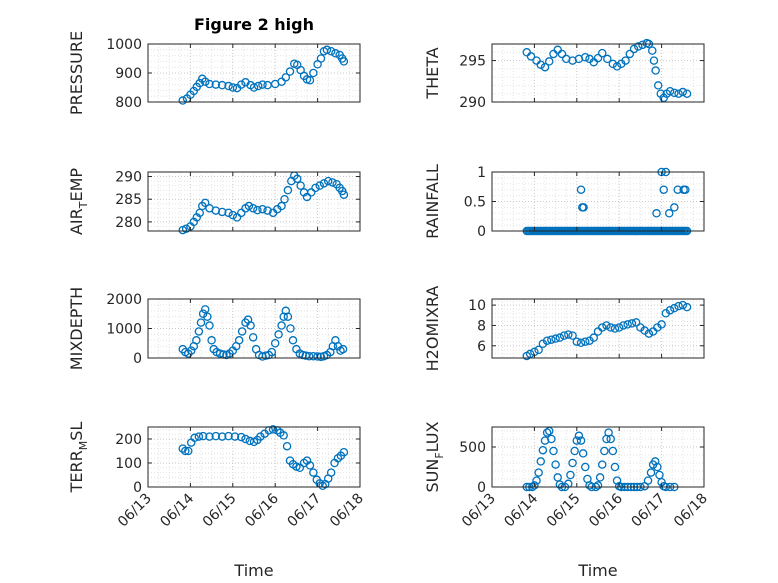 This screenshot has width=778, height=583. Describe the element at coordinates (137, 359) in the screenshot. I see `y-tick-label: 0` at that location.